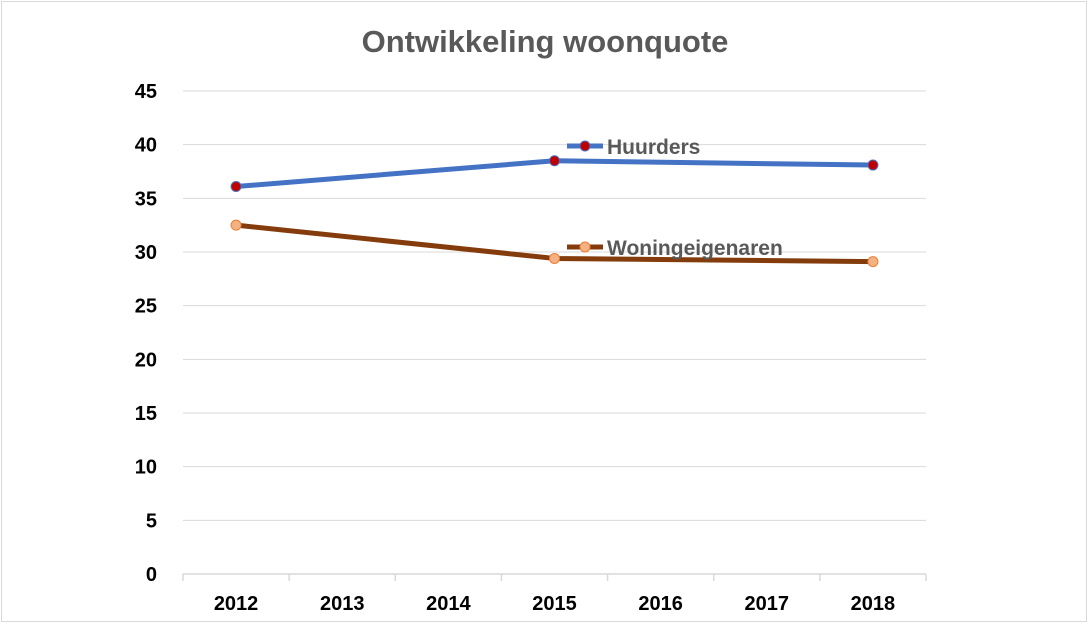 This screenshot has height=625, width=1090. I want to click on series-group, so click(554, 211).